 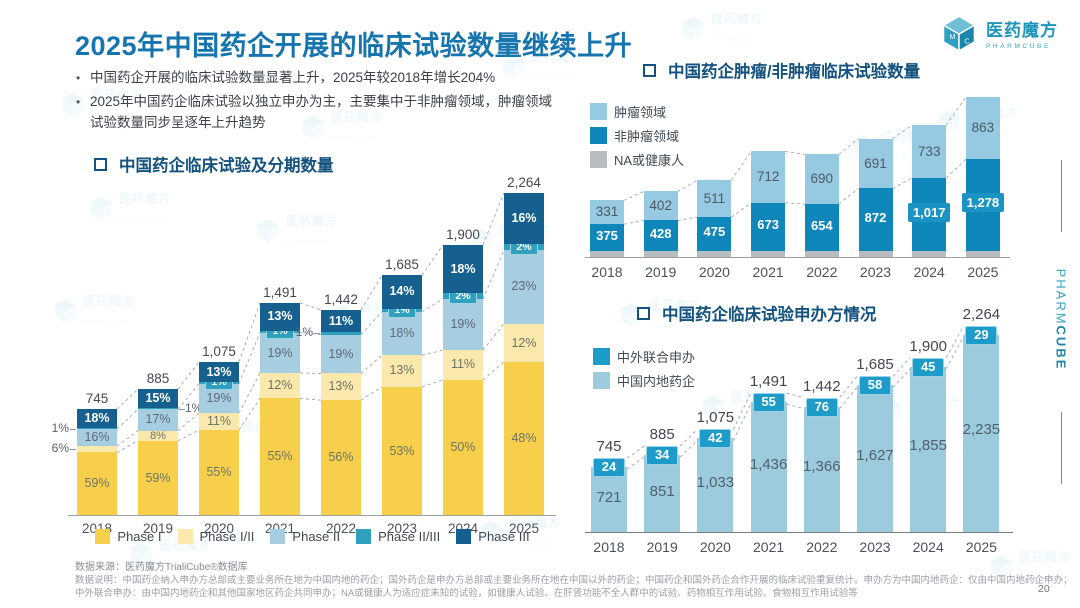 I want to click on joint-badge: 34, so click(x=662, y=455).